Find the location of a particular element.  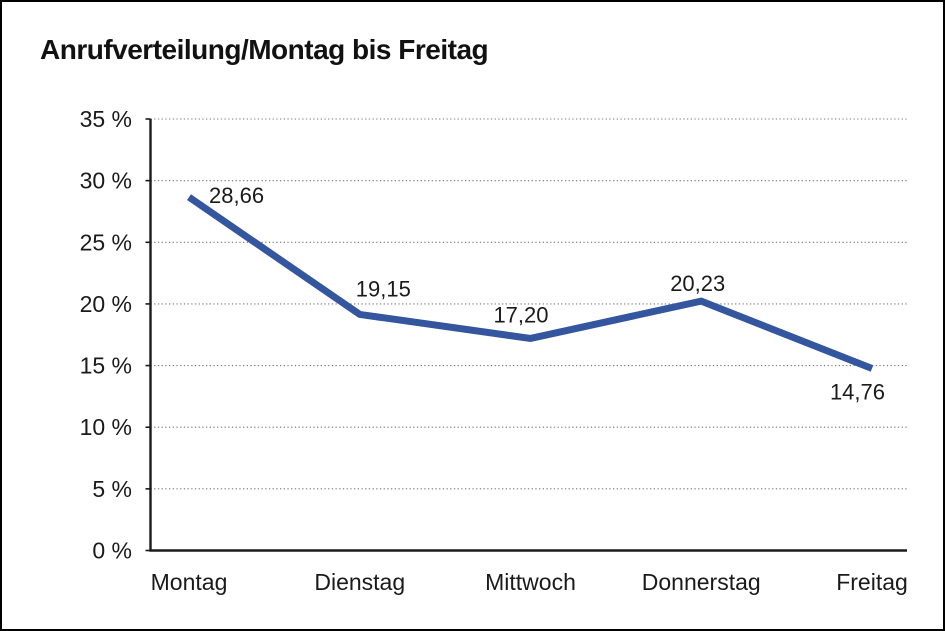

y-axis-tick-label: 5 % is located at coordinates (112, 489).